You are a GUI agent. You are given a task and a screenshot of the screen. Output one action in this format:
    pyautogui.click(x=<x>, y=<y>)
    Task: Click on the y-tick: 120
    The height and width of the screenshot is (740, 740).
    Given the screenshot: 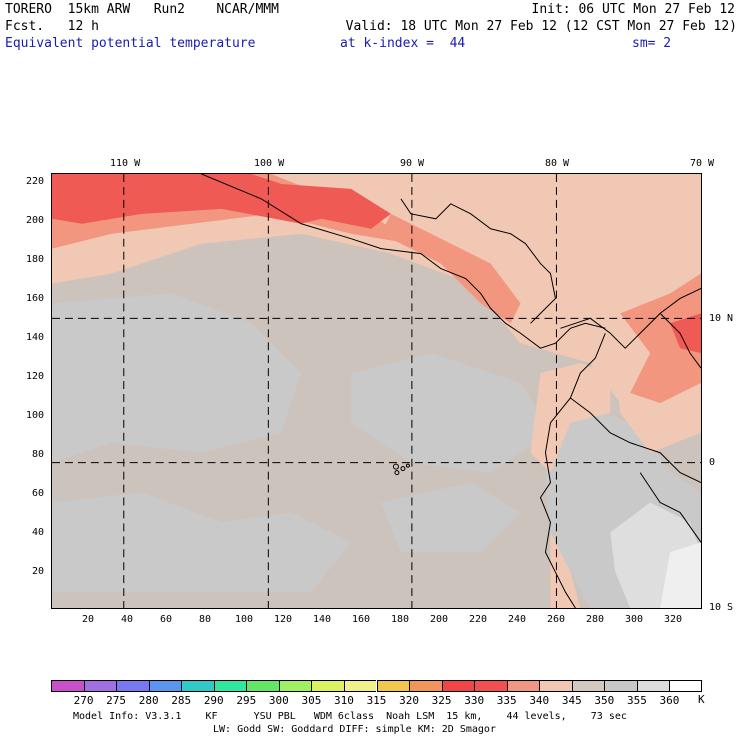 What is the action you would take?
    pyautogui.click(x=35, y=376)
    